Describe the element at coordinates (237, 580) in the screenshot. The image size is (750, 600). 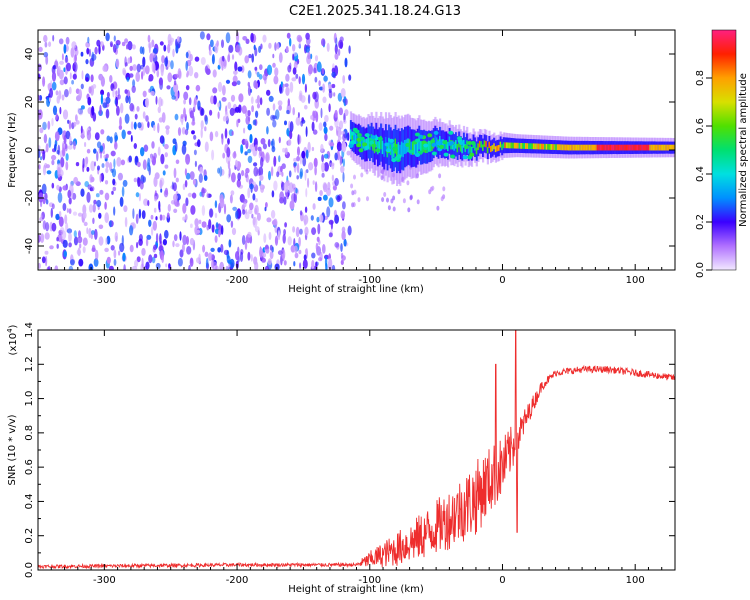
I see `snr-xtick-label: -200` at that location.